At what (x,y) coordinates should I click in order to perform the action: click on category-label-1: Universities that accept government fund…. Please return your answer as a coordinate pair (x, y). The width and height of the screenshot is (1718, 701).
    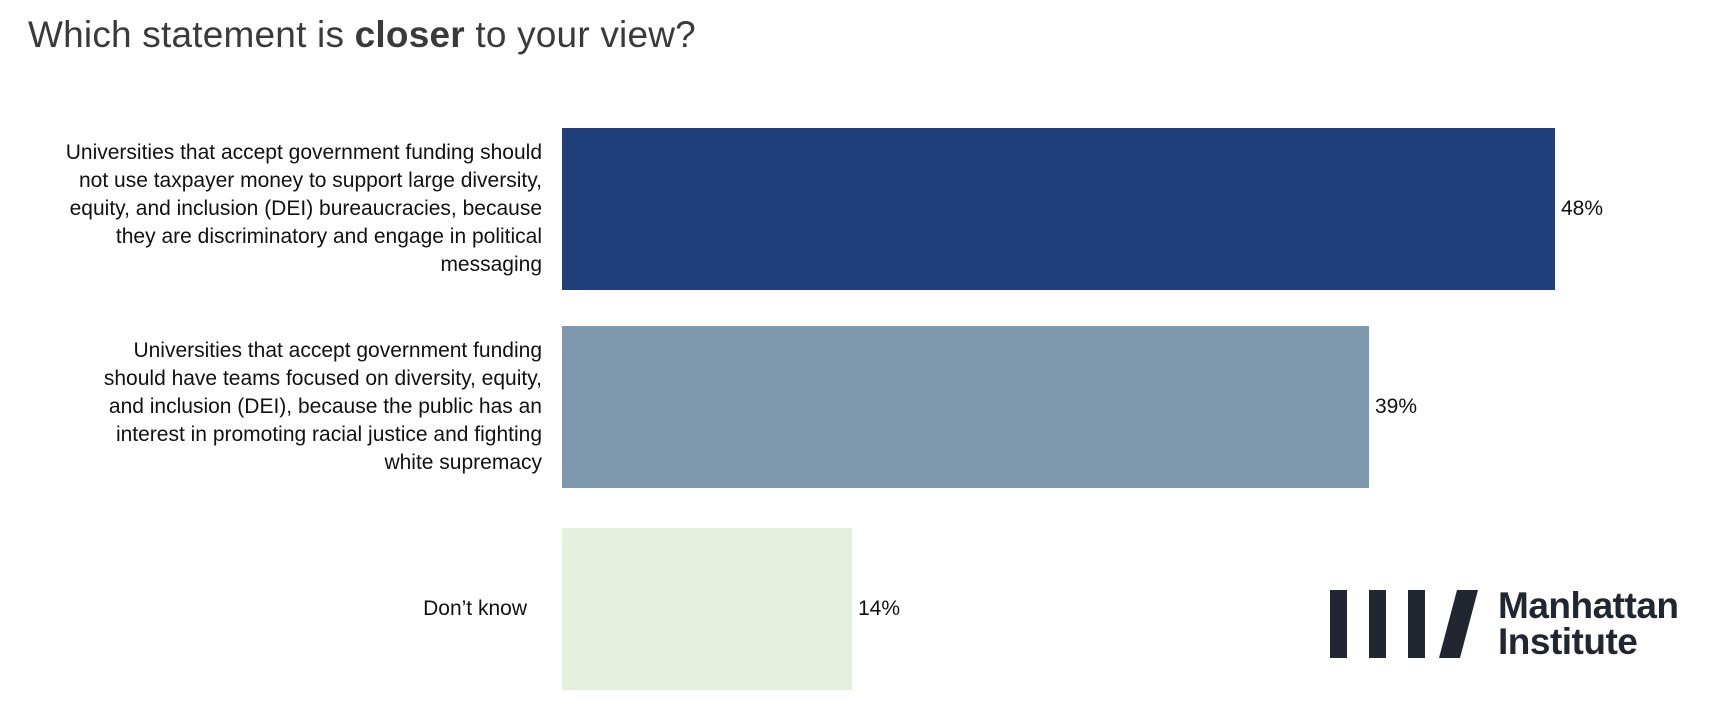
    Looking at the image, I should click on (304, 209).